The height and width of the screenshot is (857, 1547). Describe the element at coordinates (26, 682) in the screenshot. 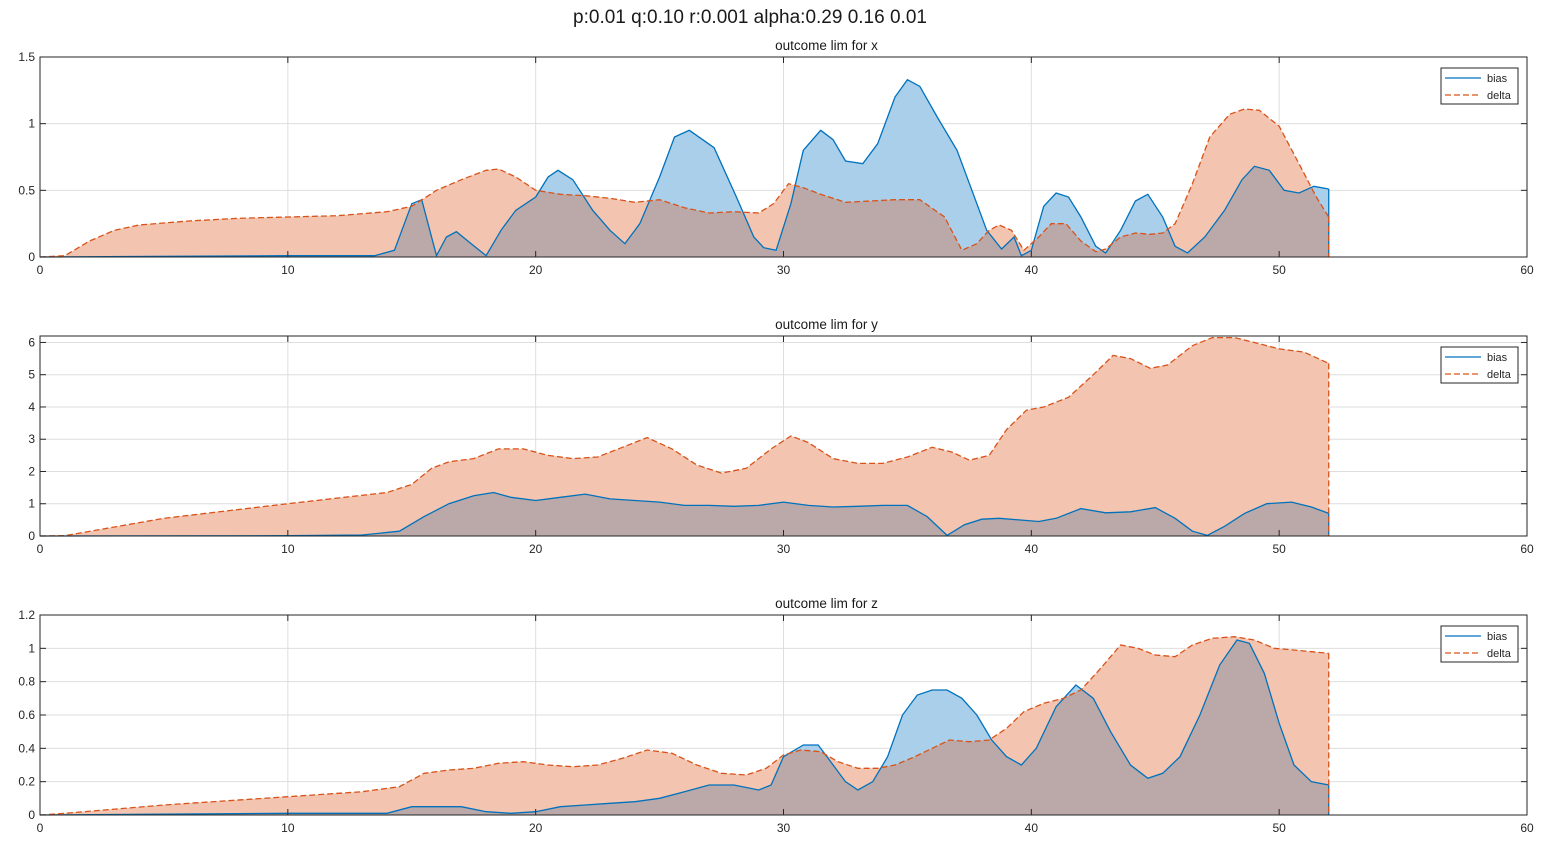

I see `y-tick-label: 0.8` at that location.